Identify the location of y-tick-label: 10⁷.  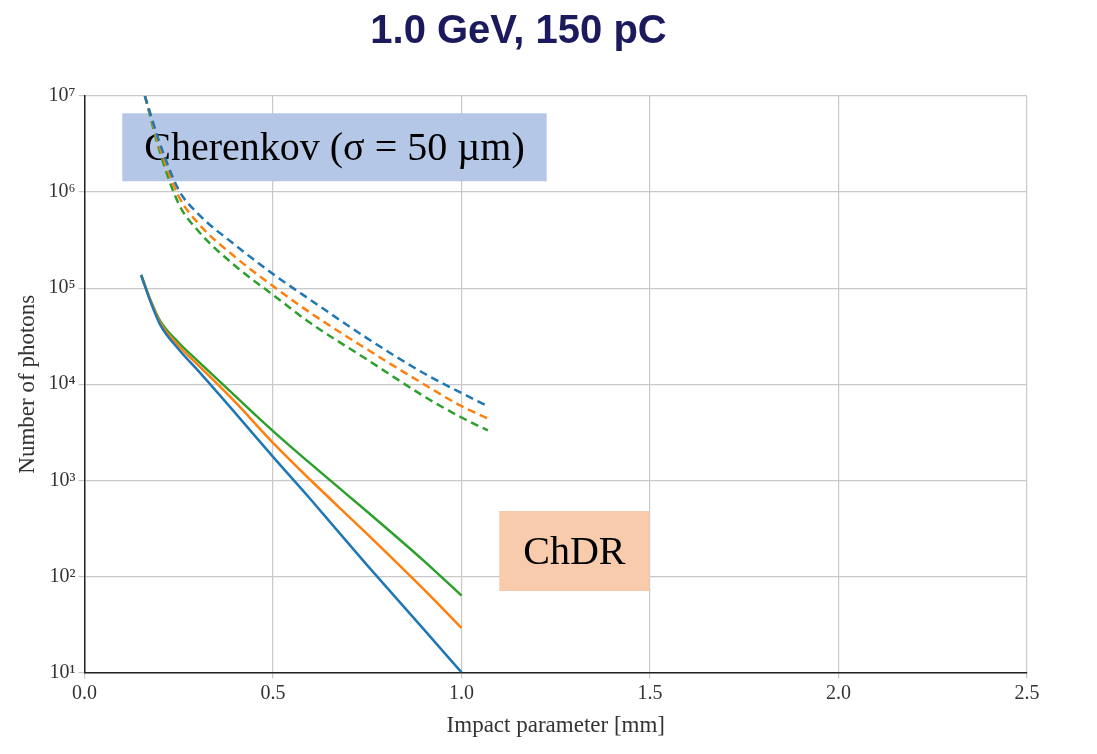
(62, 94).